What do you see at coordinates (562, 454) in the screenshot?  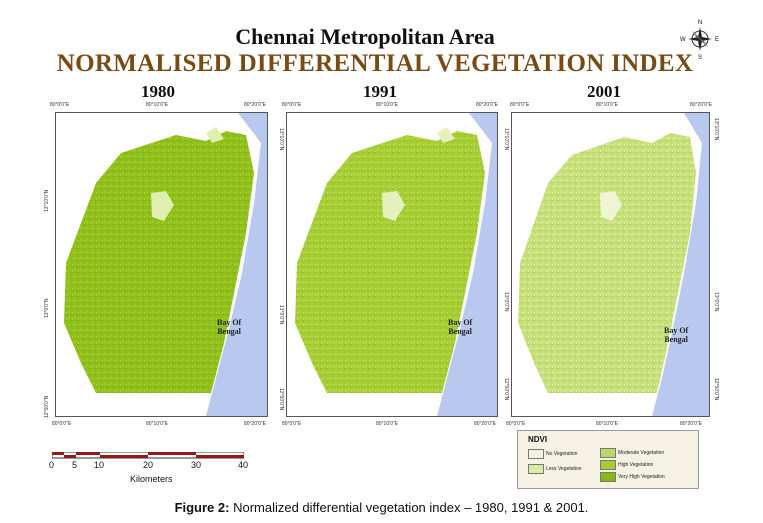 I see `legend-label: No Vegetation` at bounding box center [562, 454].